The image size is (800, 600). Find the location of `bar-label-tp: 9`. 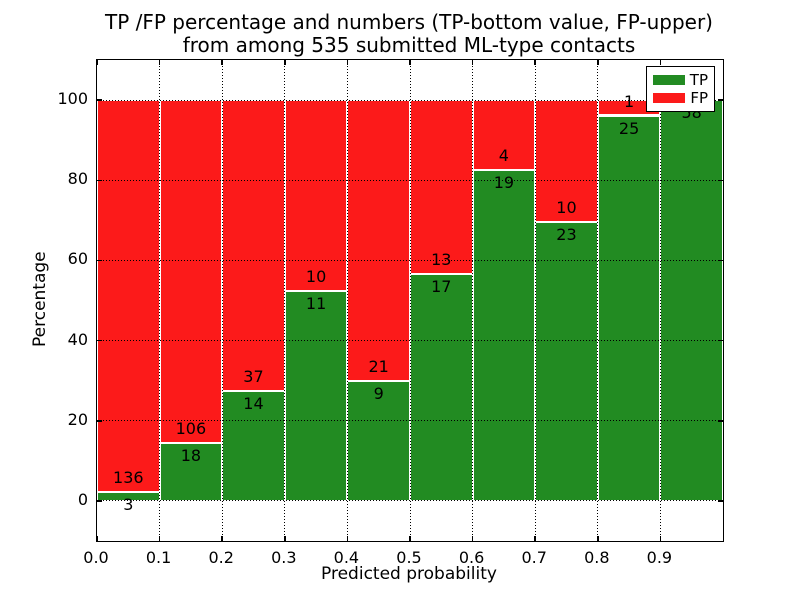

bar-label-tp: 9 is located at coordinates (378, 393).